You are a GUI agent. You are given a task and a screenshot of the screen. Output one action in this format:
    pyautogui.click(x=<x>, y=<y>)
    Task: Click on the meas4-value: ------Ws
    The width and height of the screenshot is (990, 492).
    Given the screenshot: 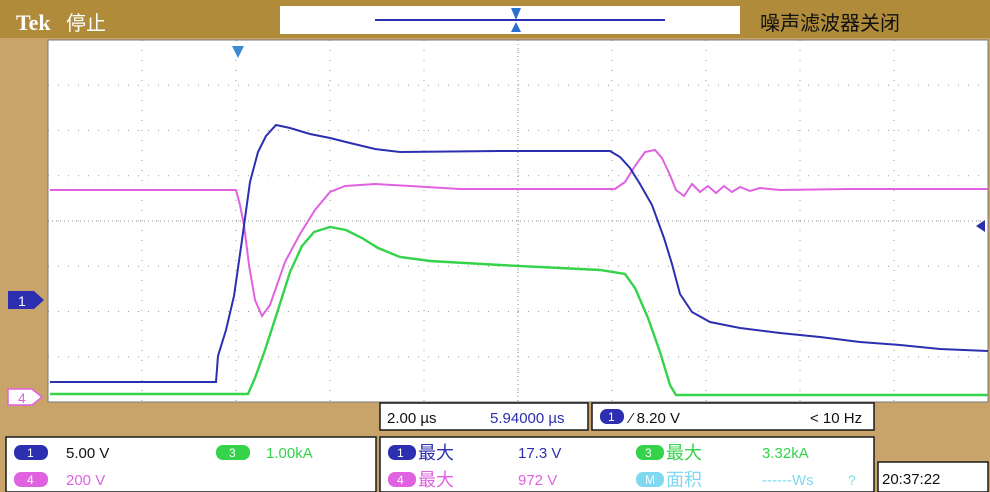 What is the action you would take?
    pyautogui.click(x=788, y=480)
    